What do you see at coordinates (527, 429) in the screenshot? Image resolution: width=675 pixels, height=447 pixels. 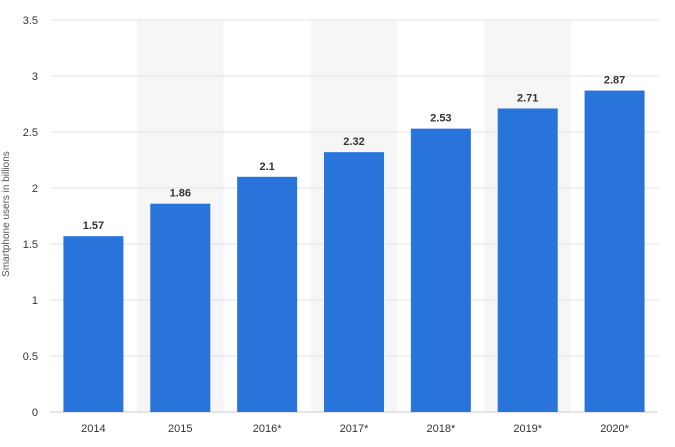 I see `x-tick-label: 2019*` at bounding box center [527, 429].